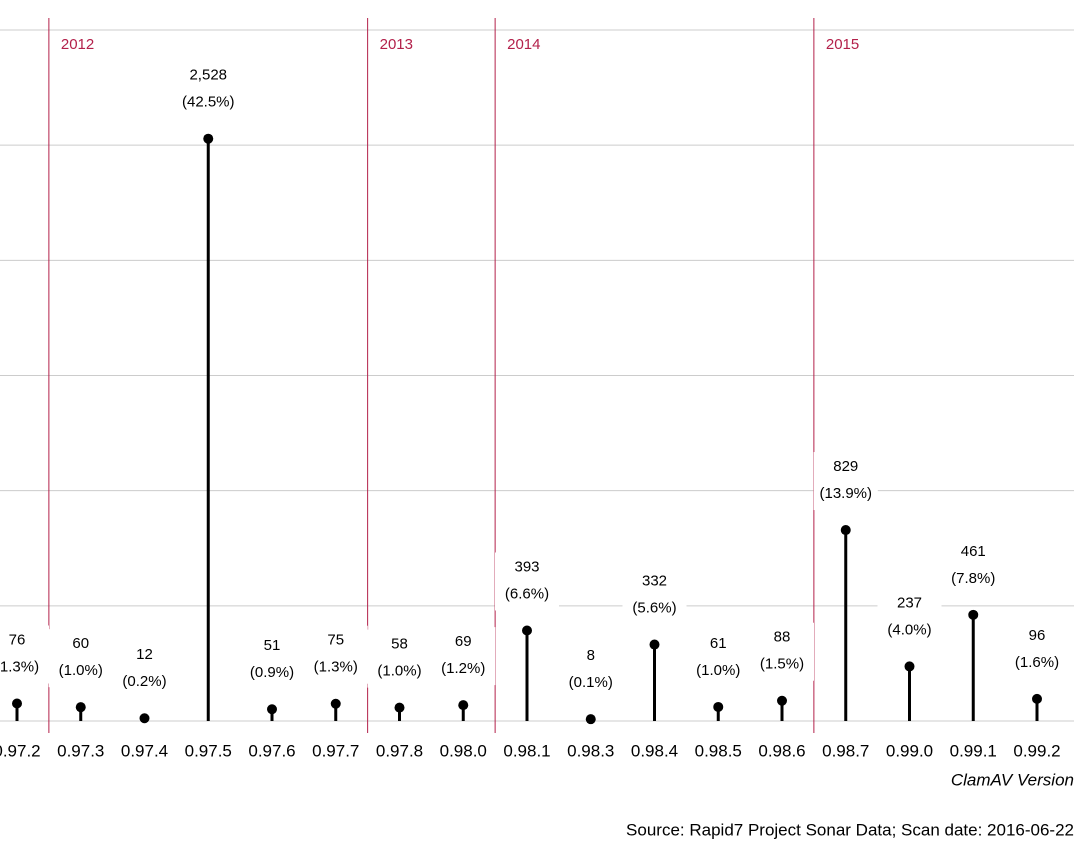 This screenshot has width=1086, height=857. I want to click on value-label: 332, so click(654, 580).